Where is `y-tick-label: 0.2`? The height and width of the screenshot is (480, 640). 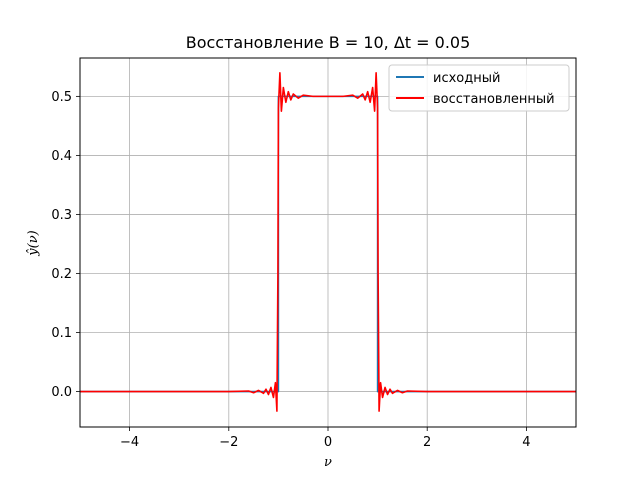
y-tick-label: 0.2 is located at coordinates (61, 274).